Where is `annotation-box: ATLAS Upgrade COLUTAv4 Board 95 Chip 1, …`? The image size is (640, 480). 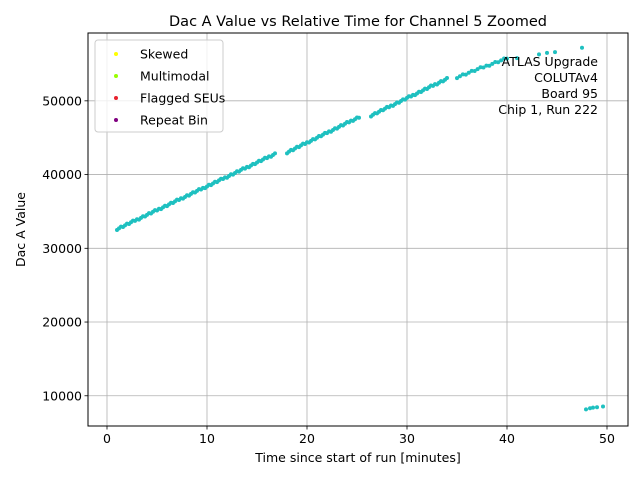
annotation-box: ATLAS Upgrade COLUTAv4 Board 95 Chip 1, … is located at coordinates (548, 85).